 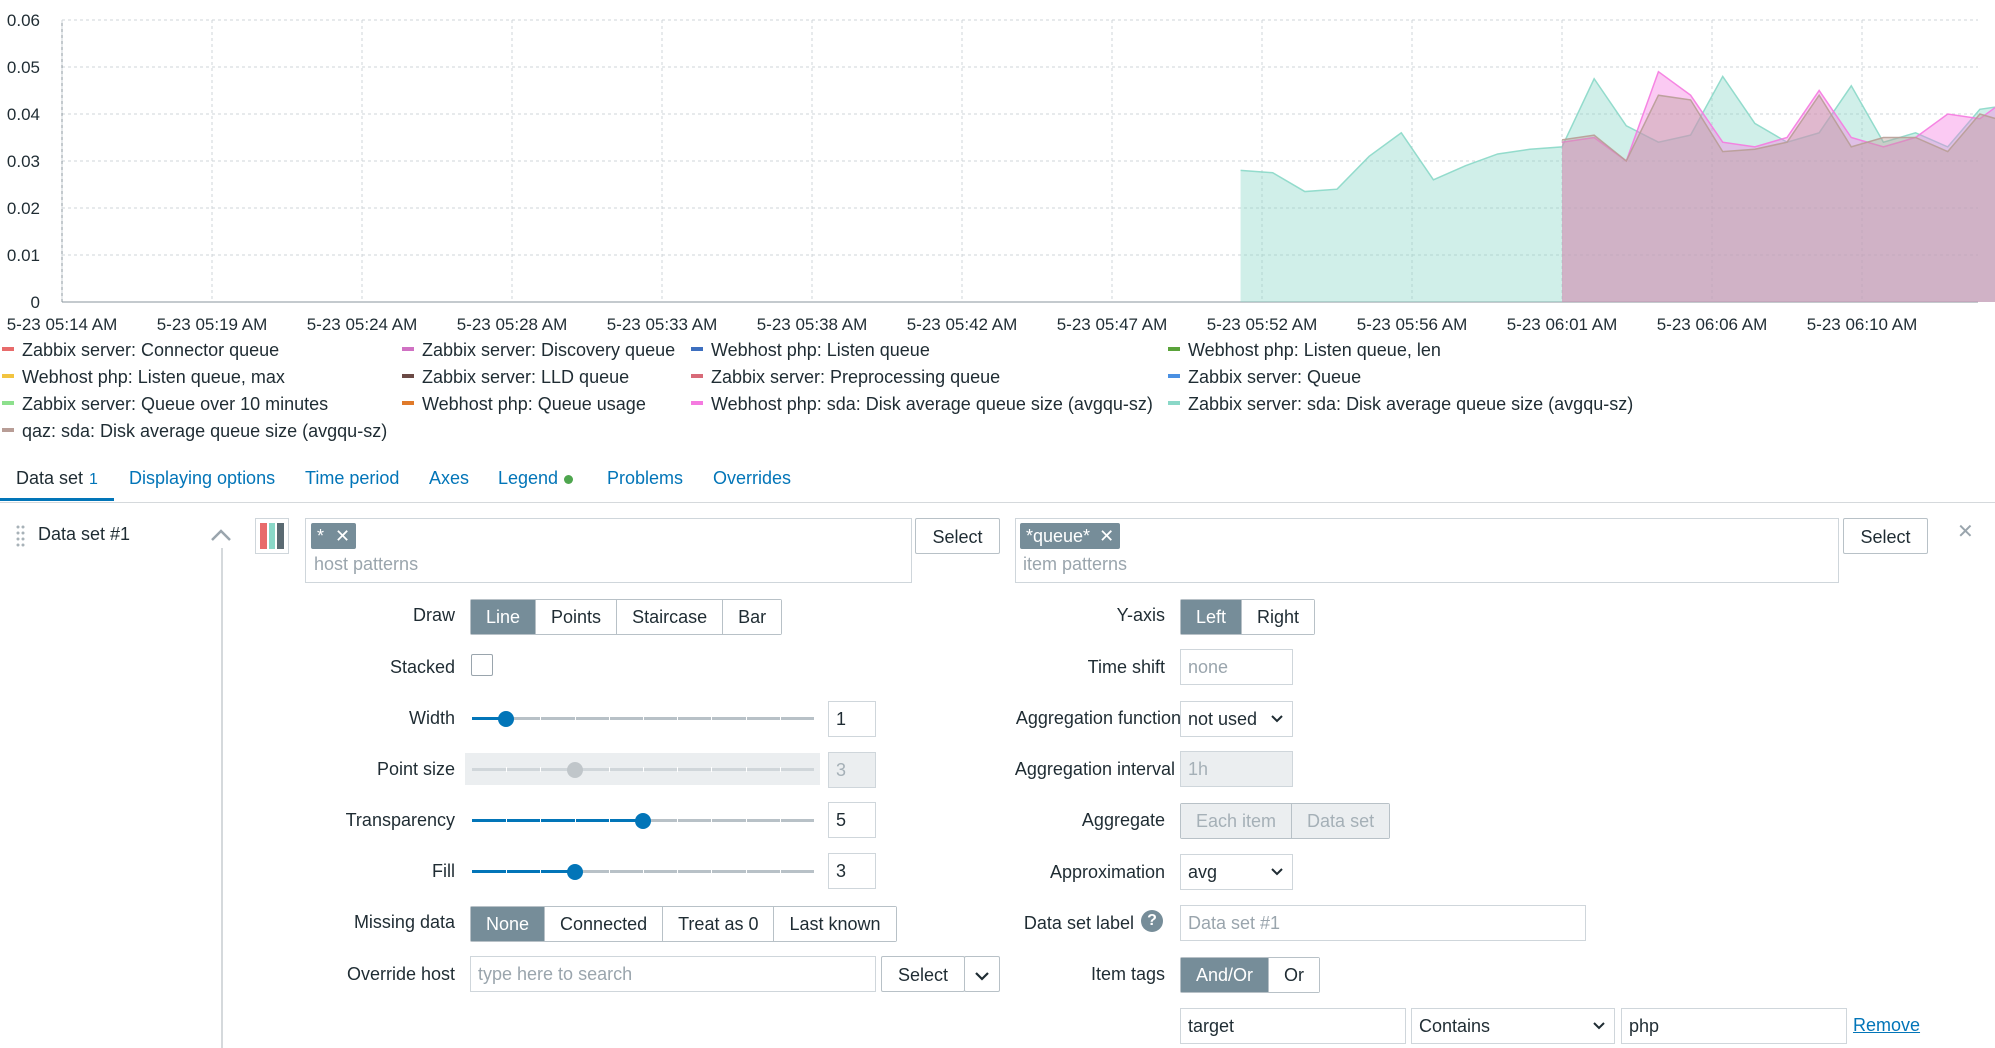 What do you see at coordinates (1734, 1026) in the screenshot?
I see `tag-value-input: php` at bounding box center [1734, 1026].